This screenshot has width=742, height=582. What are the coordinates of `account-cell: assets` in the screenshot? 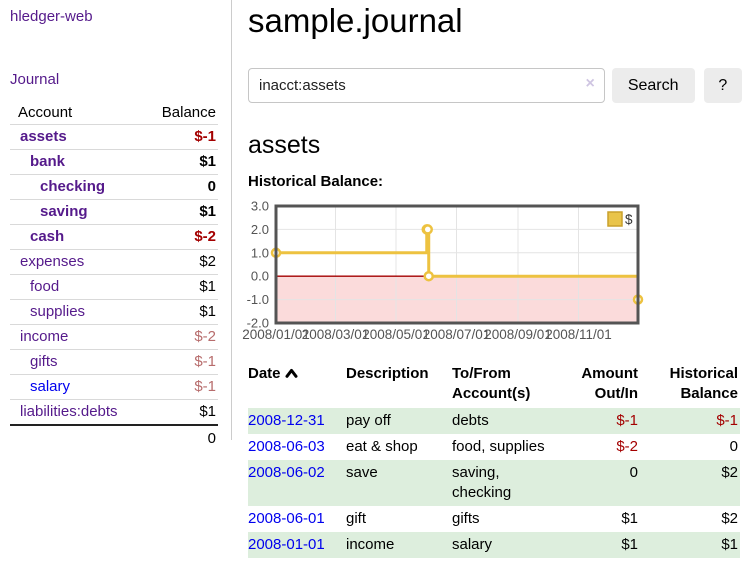 It's located at (75, 137).